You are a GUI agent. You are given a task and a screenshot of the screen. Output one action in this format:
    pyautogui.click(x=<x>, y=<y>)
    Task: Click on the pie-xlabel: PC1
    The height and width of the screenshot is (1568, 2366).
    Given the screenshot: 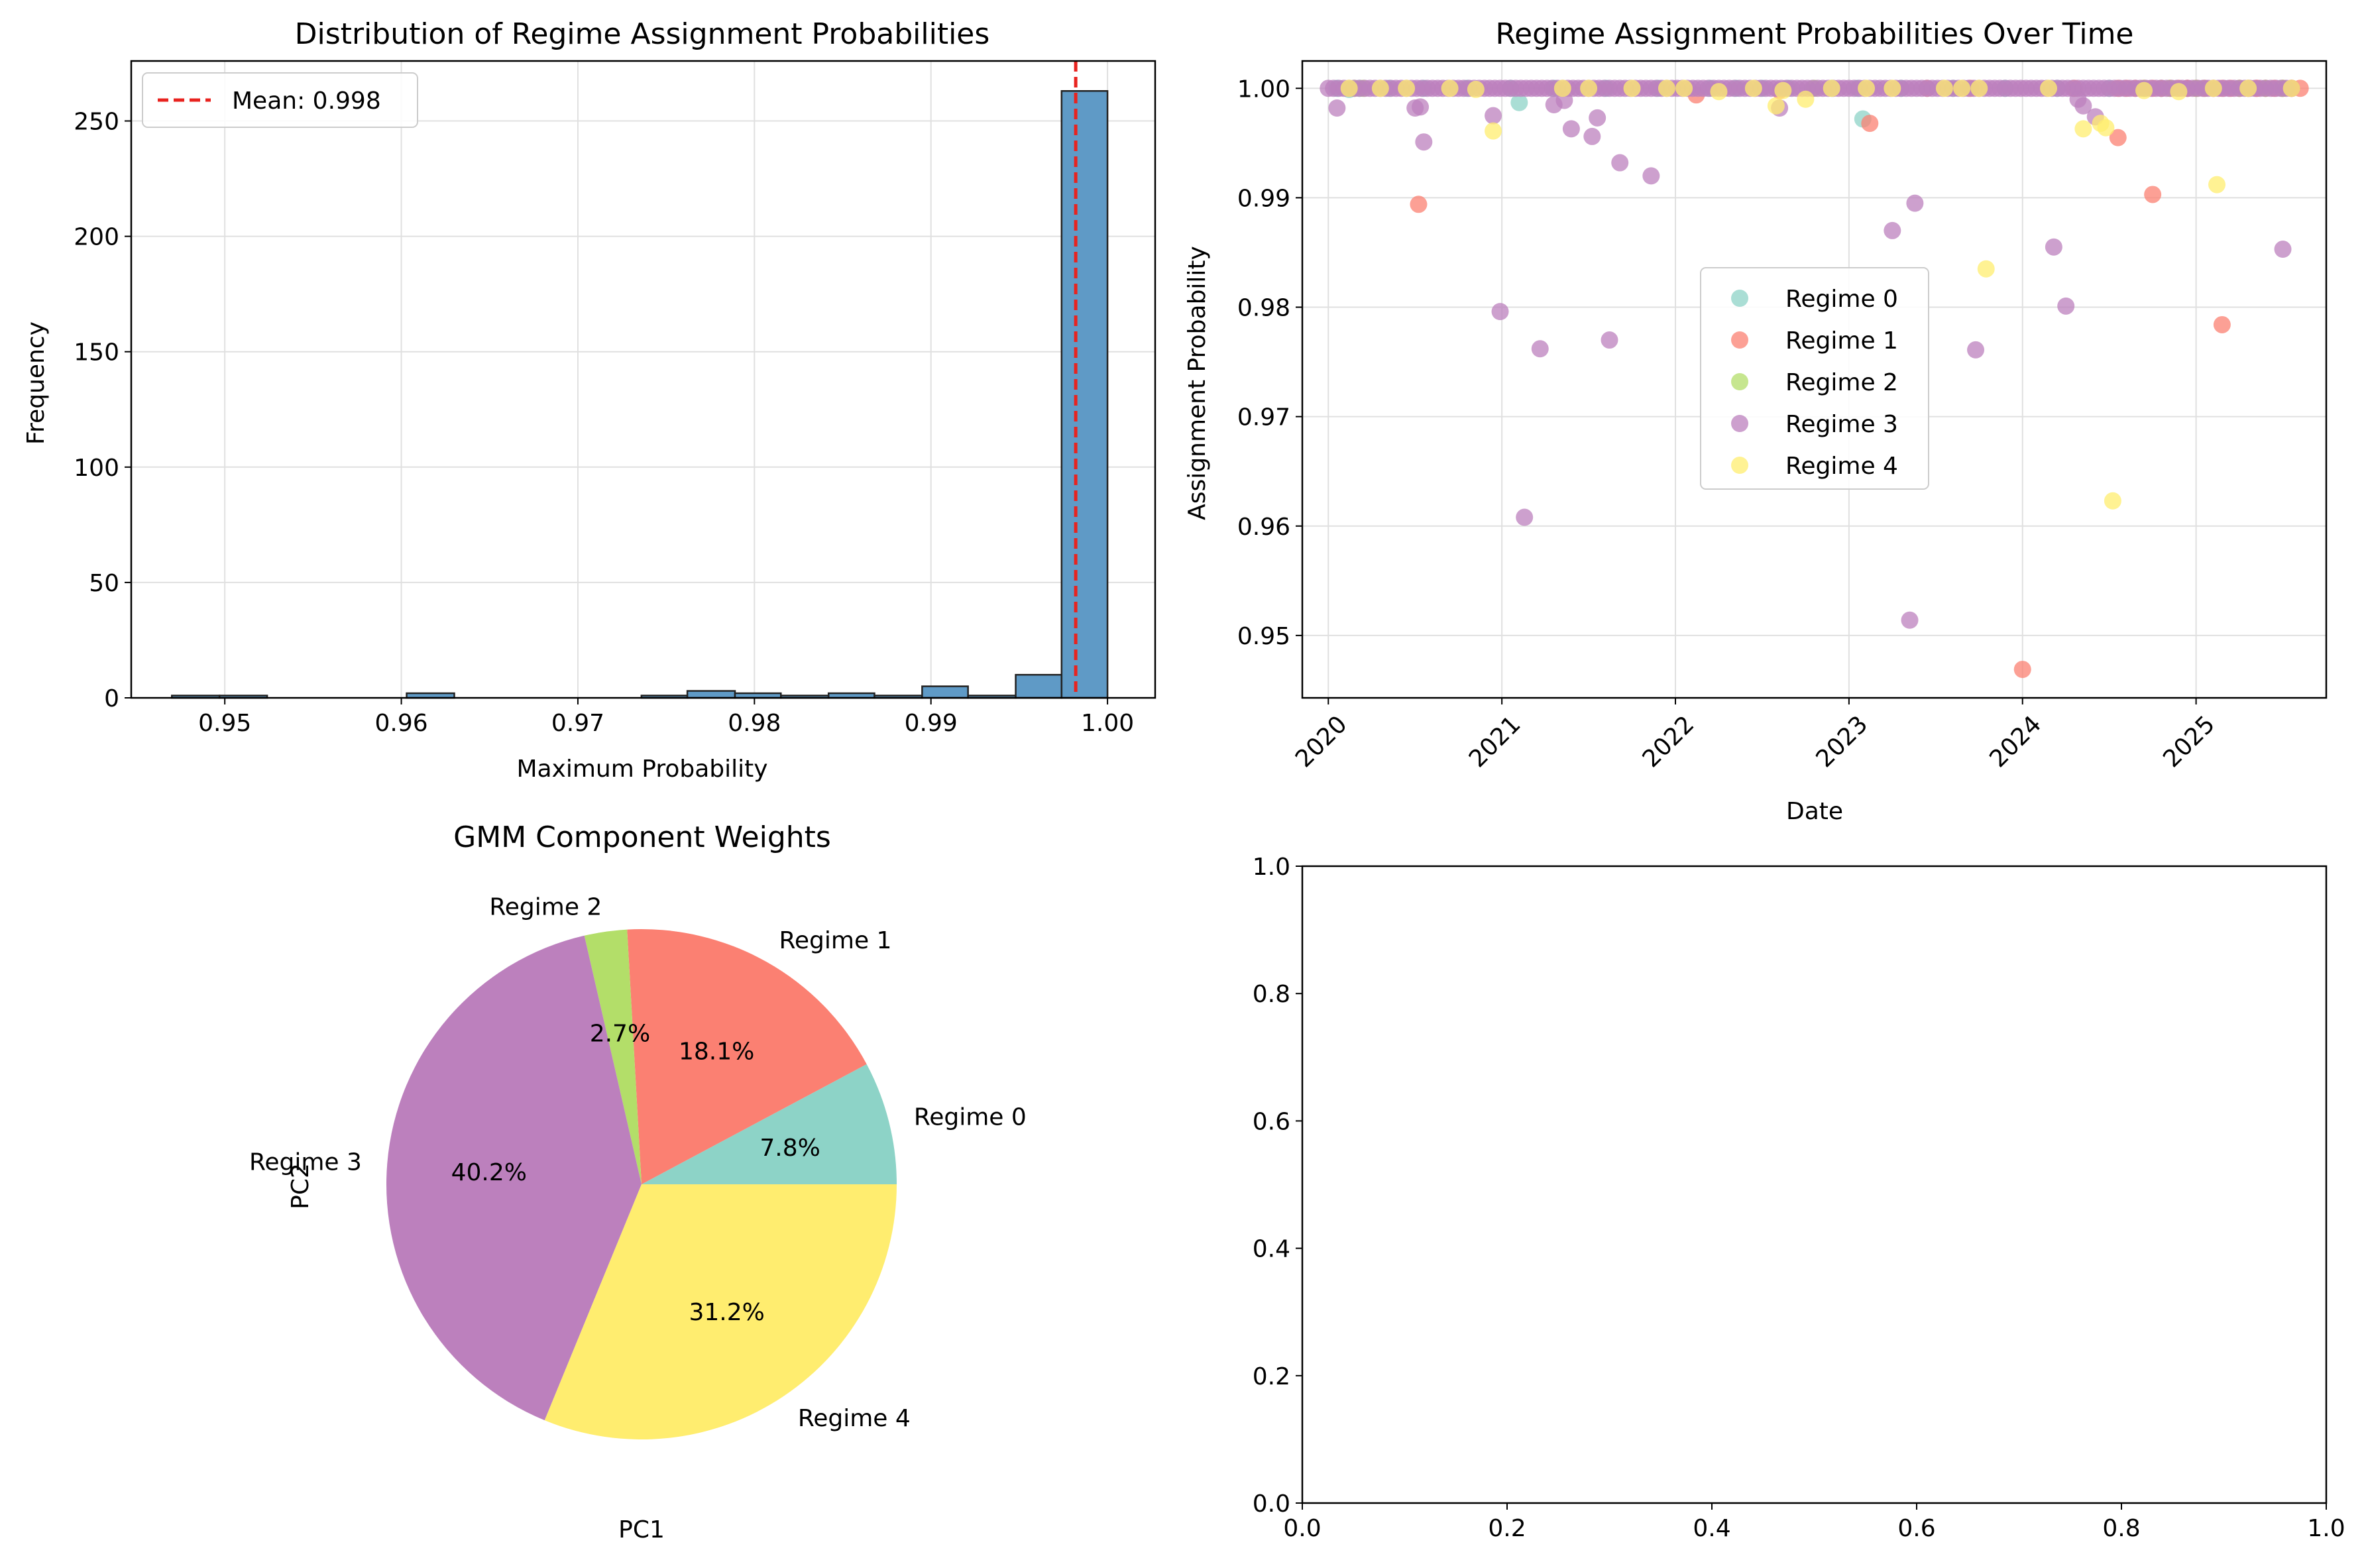 What is the action you would take?
    pyautogui.click(x=641, y=1530)
    